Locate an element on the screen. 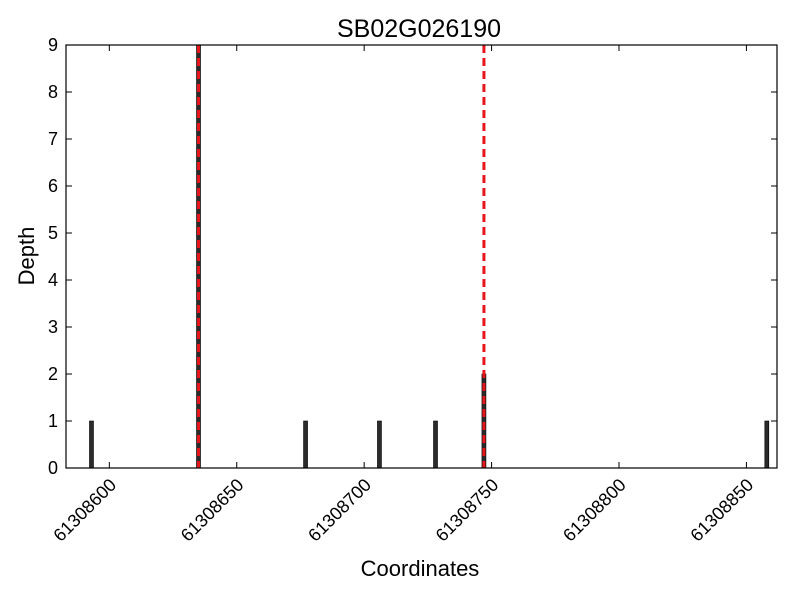  x-tick-label-3: 61308750 is located at coordinates (467, 510).